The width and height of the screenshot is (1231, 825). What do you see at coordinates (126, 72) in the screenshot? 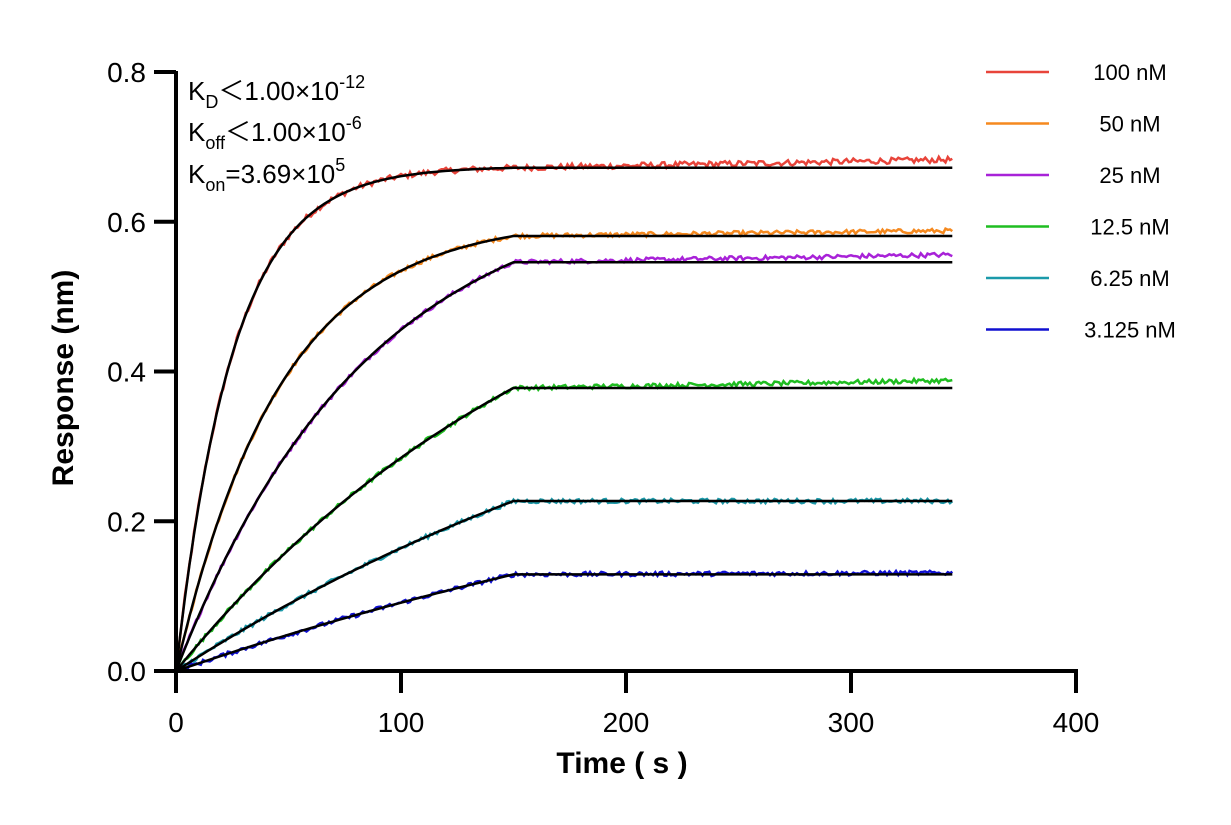
I see `y-tick-label-4: 0.8` at bounding box center [126, 72].